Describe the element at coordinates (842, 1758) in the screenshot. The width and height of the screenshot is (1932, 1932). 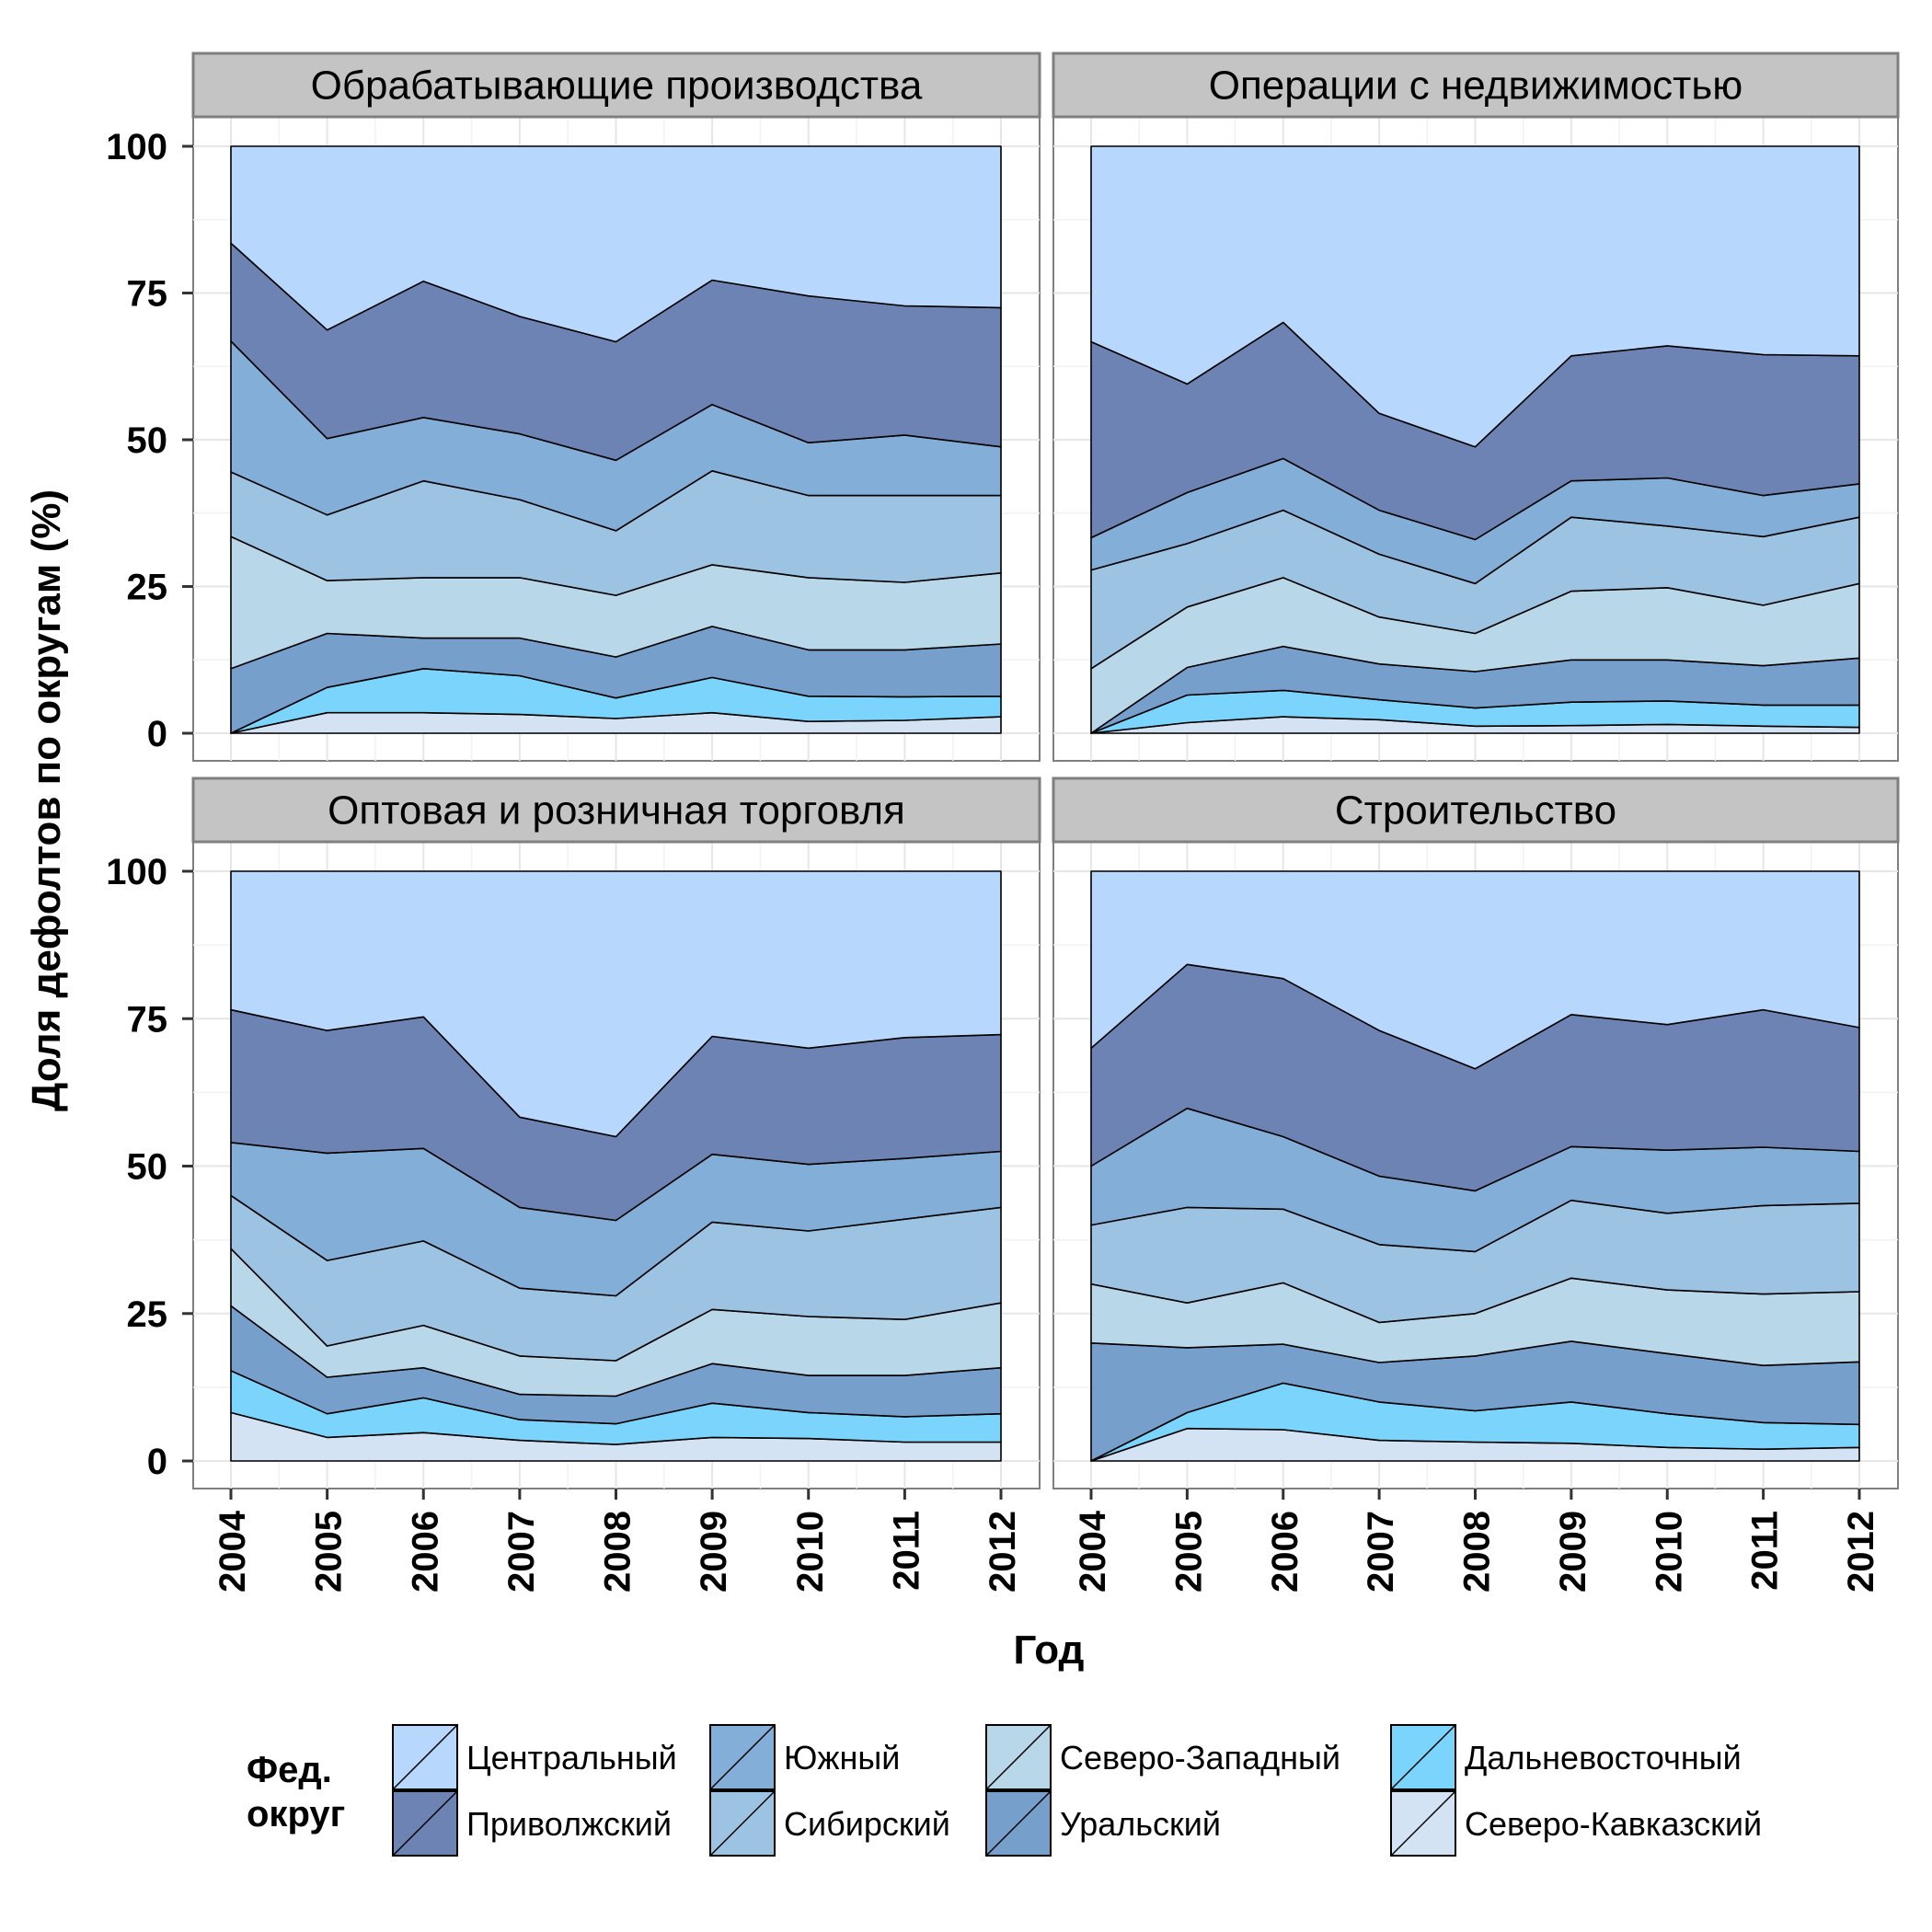
I see `legend-label: Южный` at that location.